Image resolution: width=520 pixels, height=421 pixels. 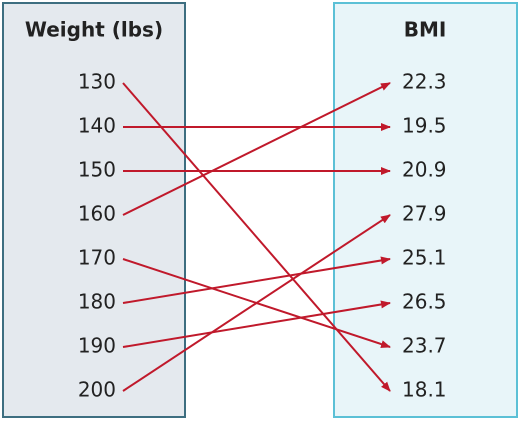 I want to click on range-item: 27.9, so click(x=424, y=214).